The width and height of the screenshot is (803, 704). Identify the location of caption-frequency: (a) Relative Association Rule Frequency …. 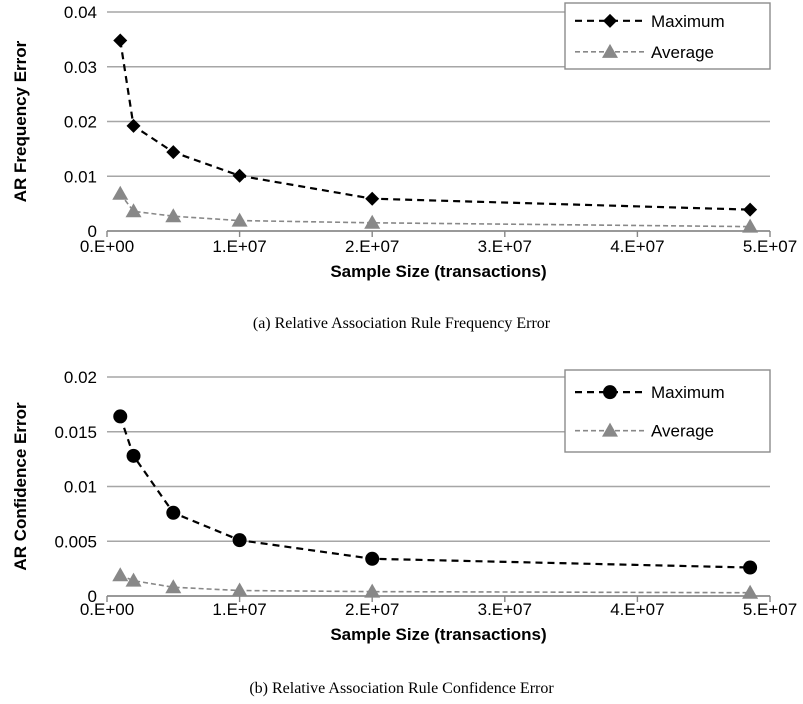
(401, 323).